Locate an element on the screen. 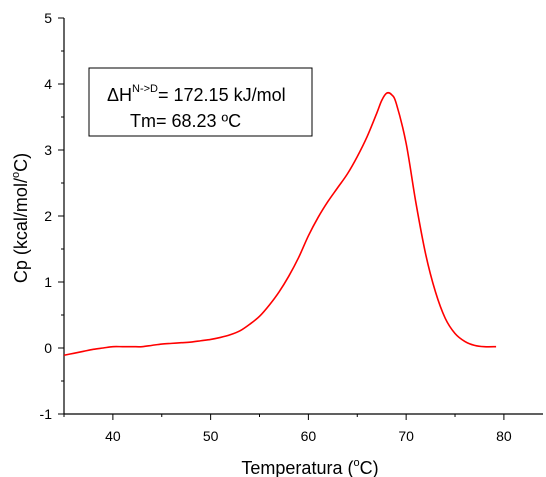  annotation-line-1: ΔHN->D= 172.15 kJ/mol is located at coordinates (196, 94).